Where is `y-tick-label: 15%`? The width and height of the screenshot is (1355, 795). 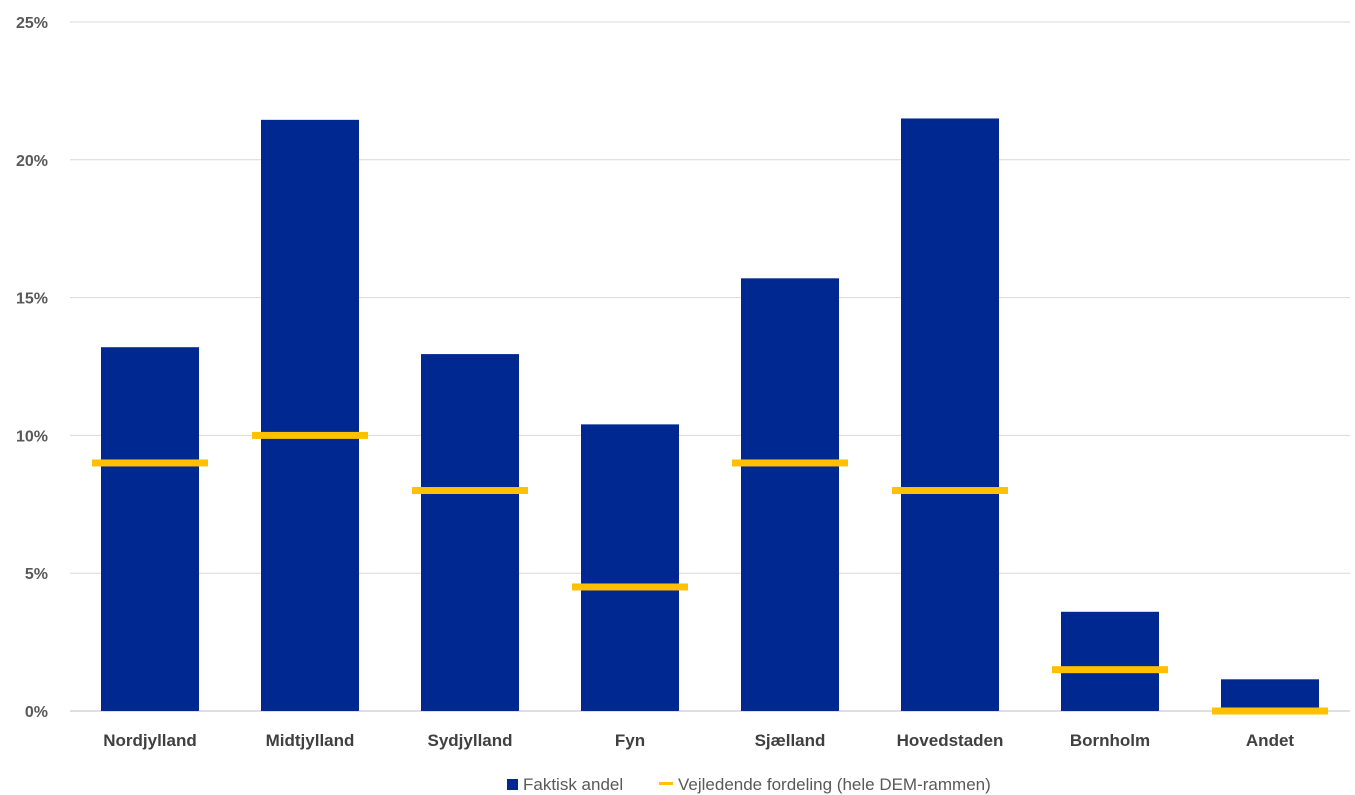
y-tick-label: 15% is located at coordinates (32, 299).